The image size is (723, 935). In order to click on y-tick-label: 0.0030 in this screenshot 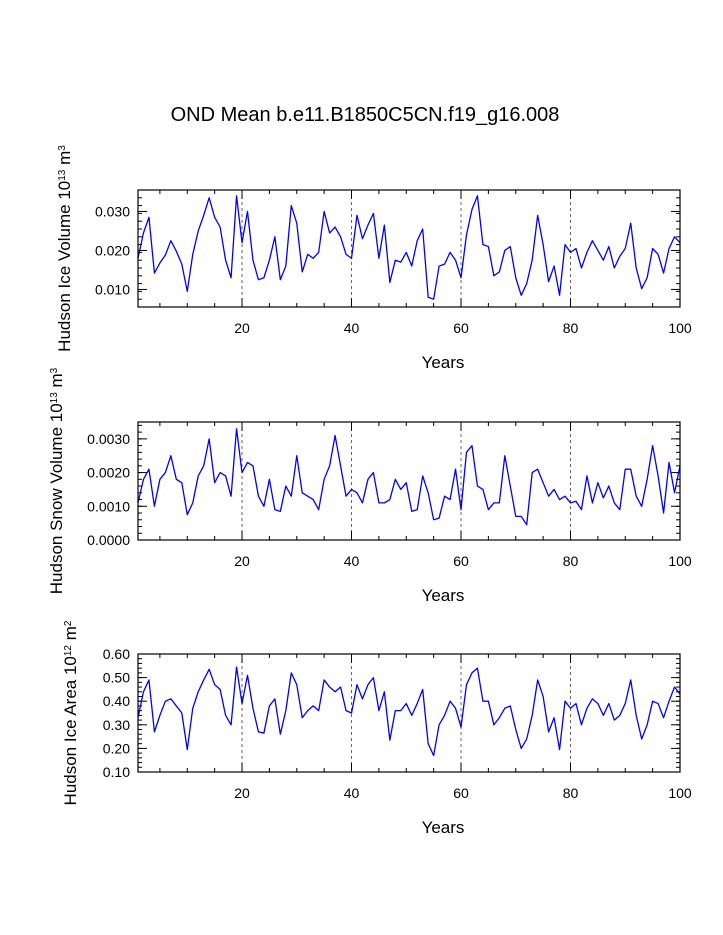, I will do `click(108, 439)`.